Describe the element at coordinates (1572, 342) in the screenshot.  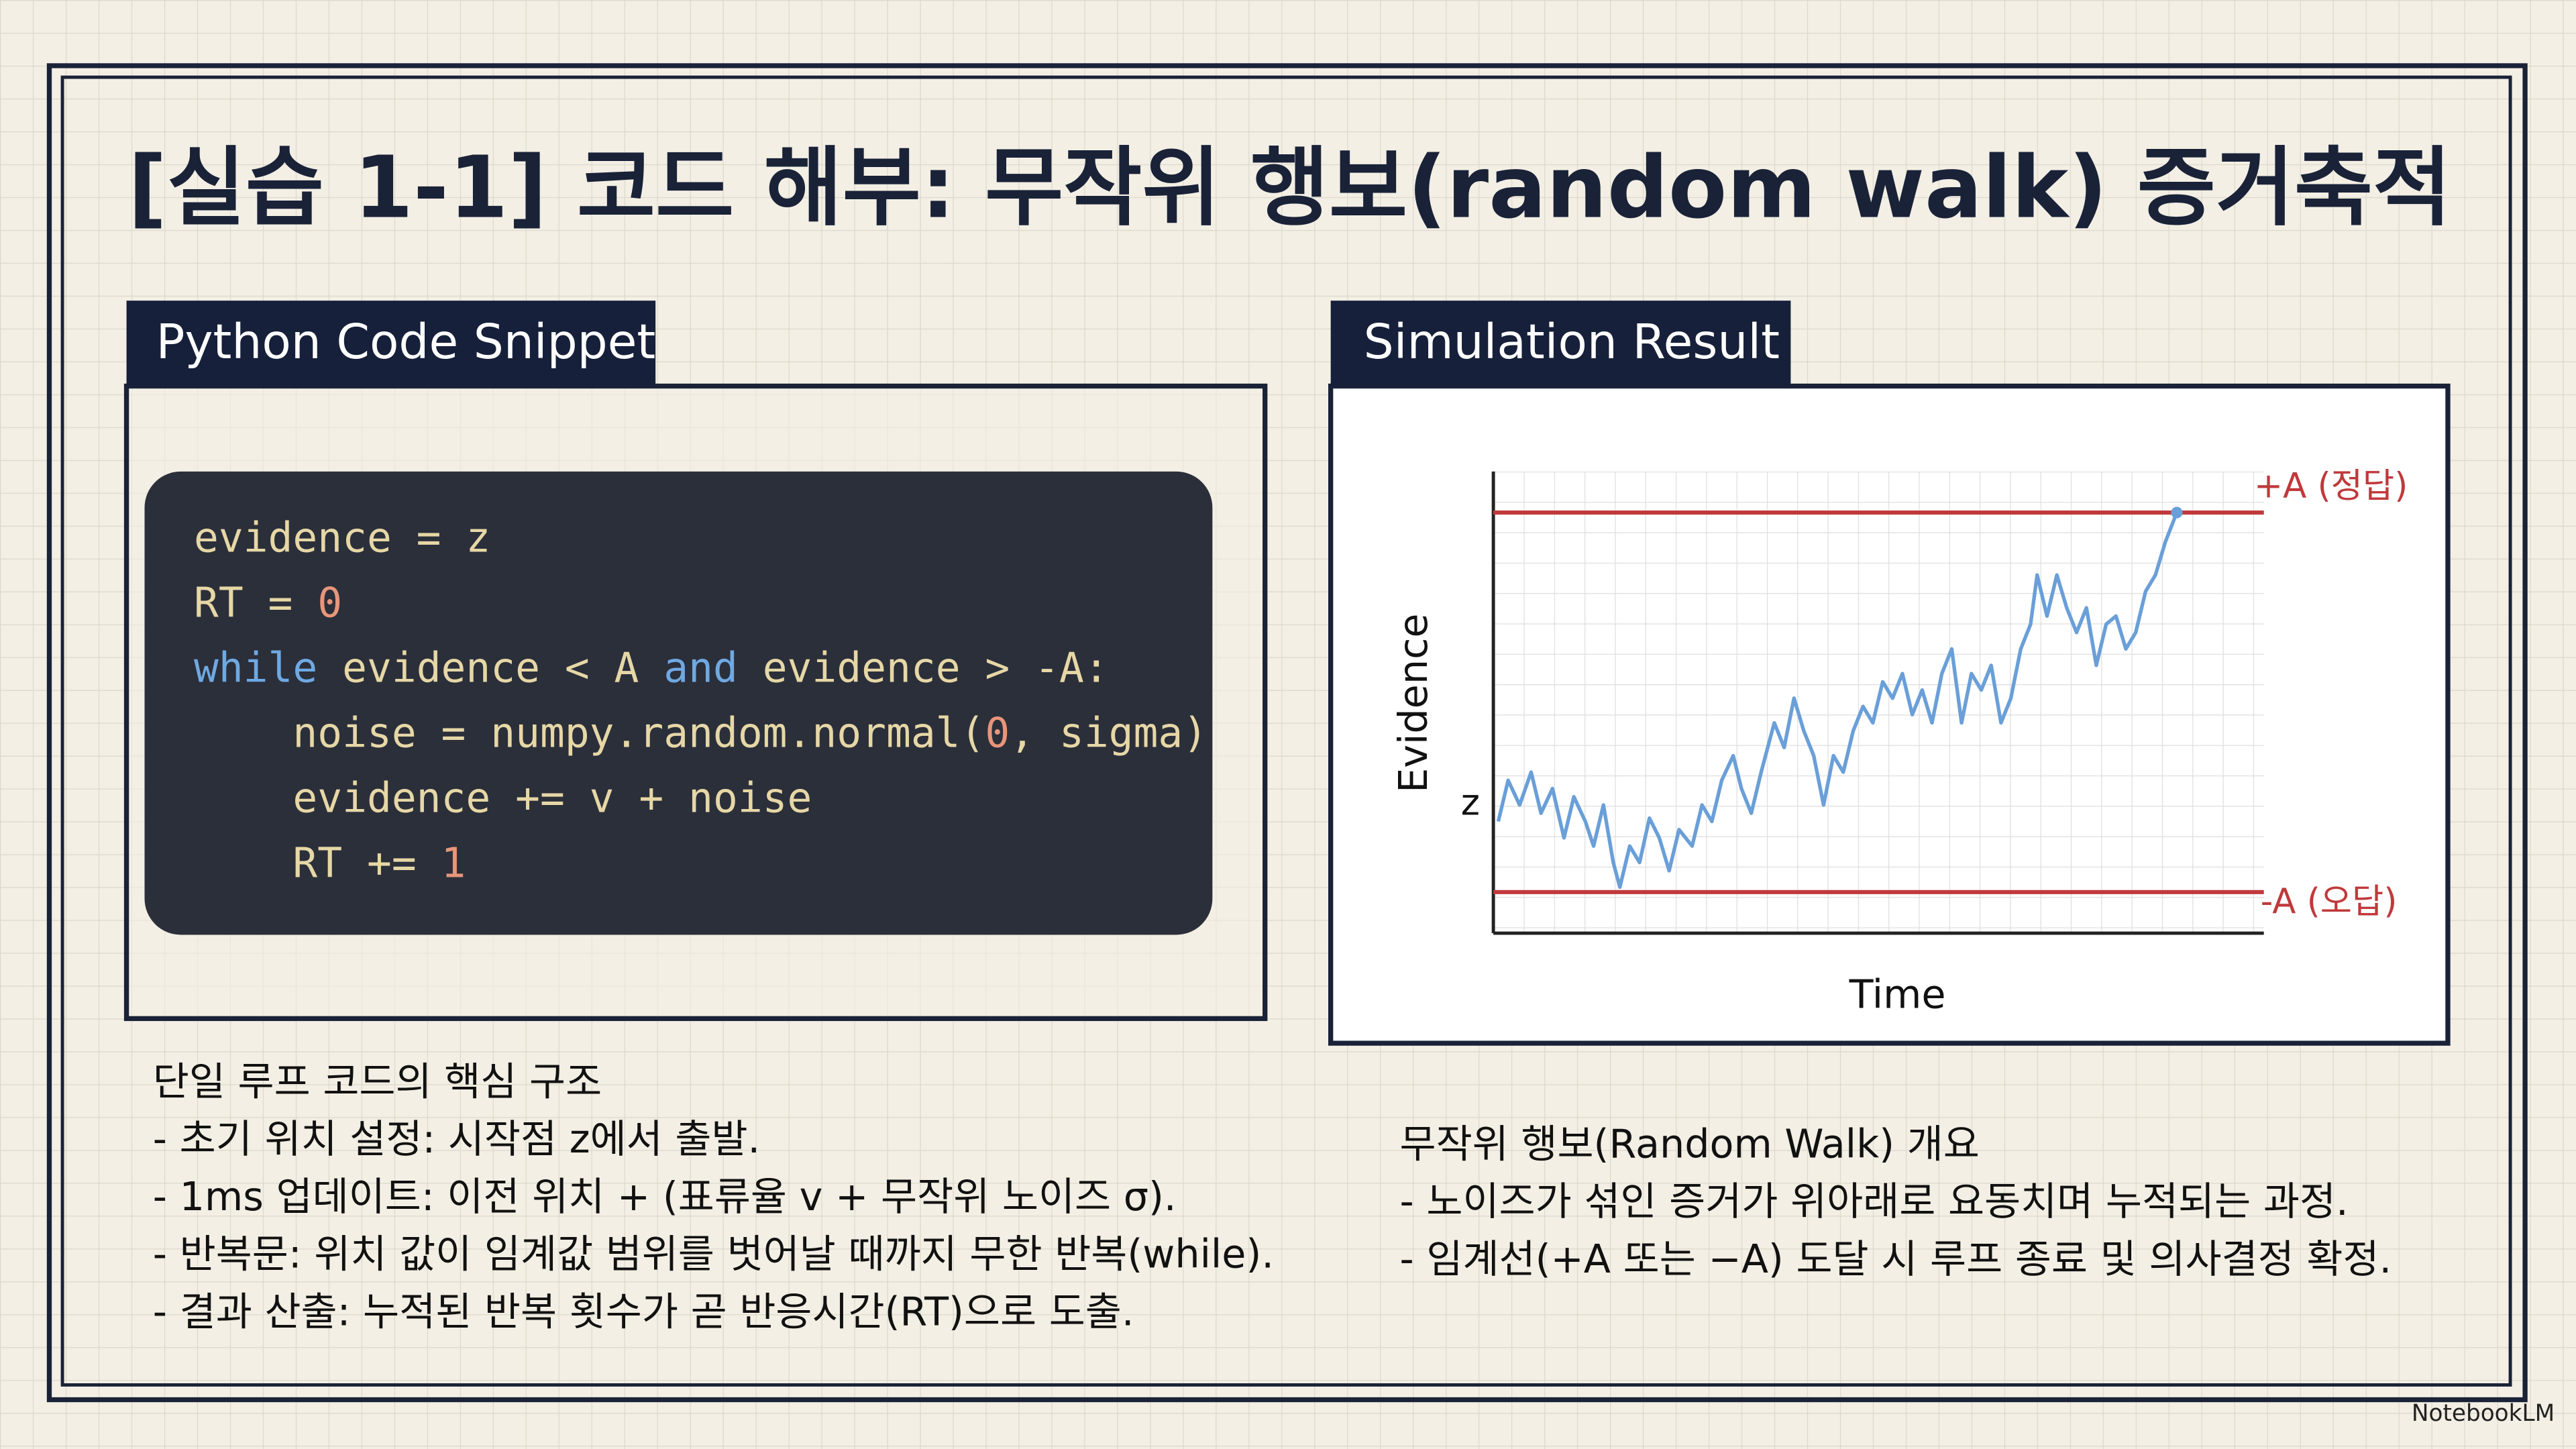
I see `sim-header: Simulation Result` at that location.